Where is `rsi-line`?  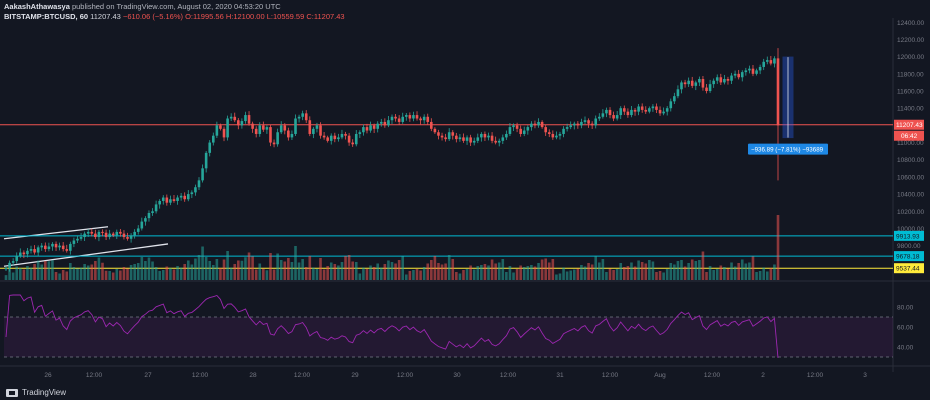
rsi-line is located at coordinates (392, 326).